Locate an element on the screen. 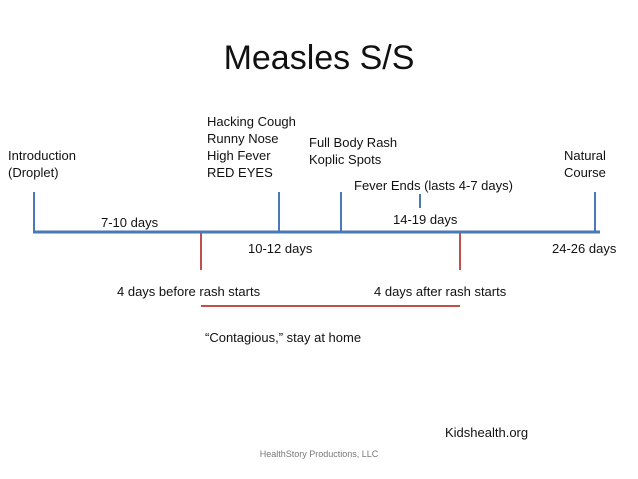  duration-24-26: 24-26 days is located at coordinates (584, 248).